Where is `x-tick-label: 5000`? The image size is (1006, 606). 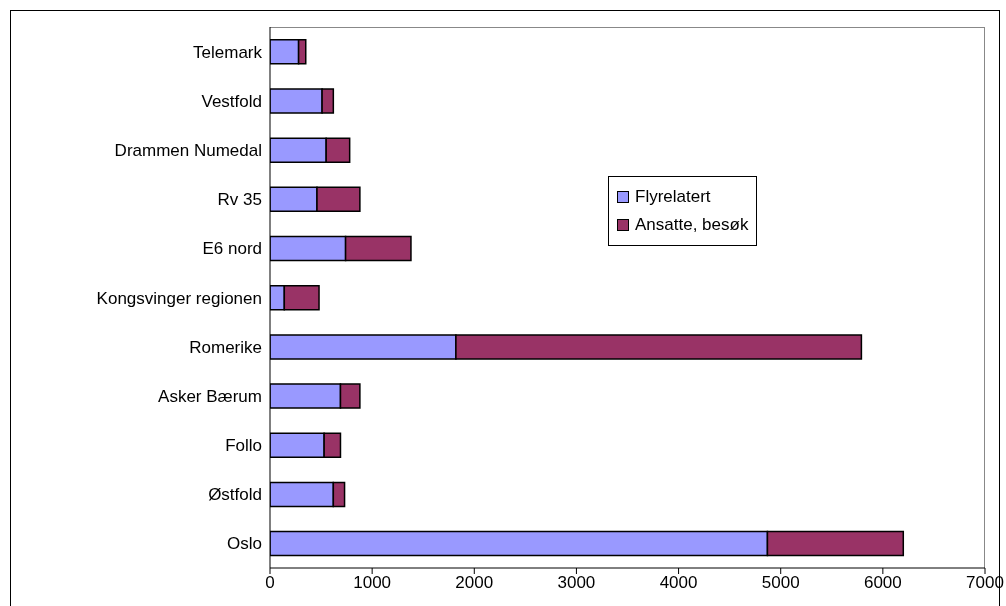
x-tick-label: 5000 is located at coordinates (780, 583).